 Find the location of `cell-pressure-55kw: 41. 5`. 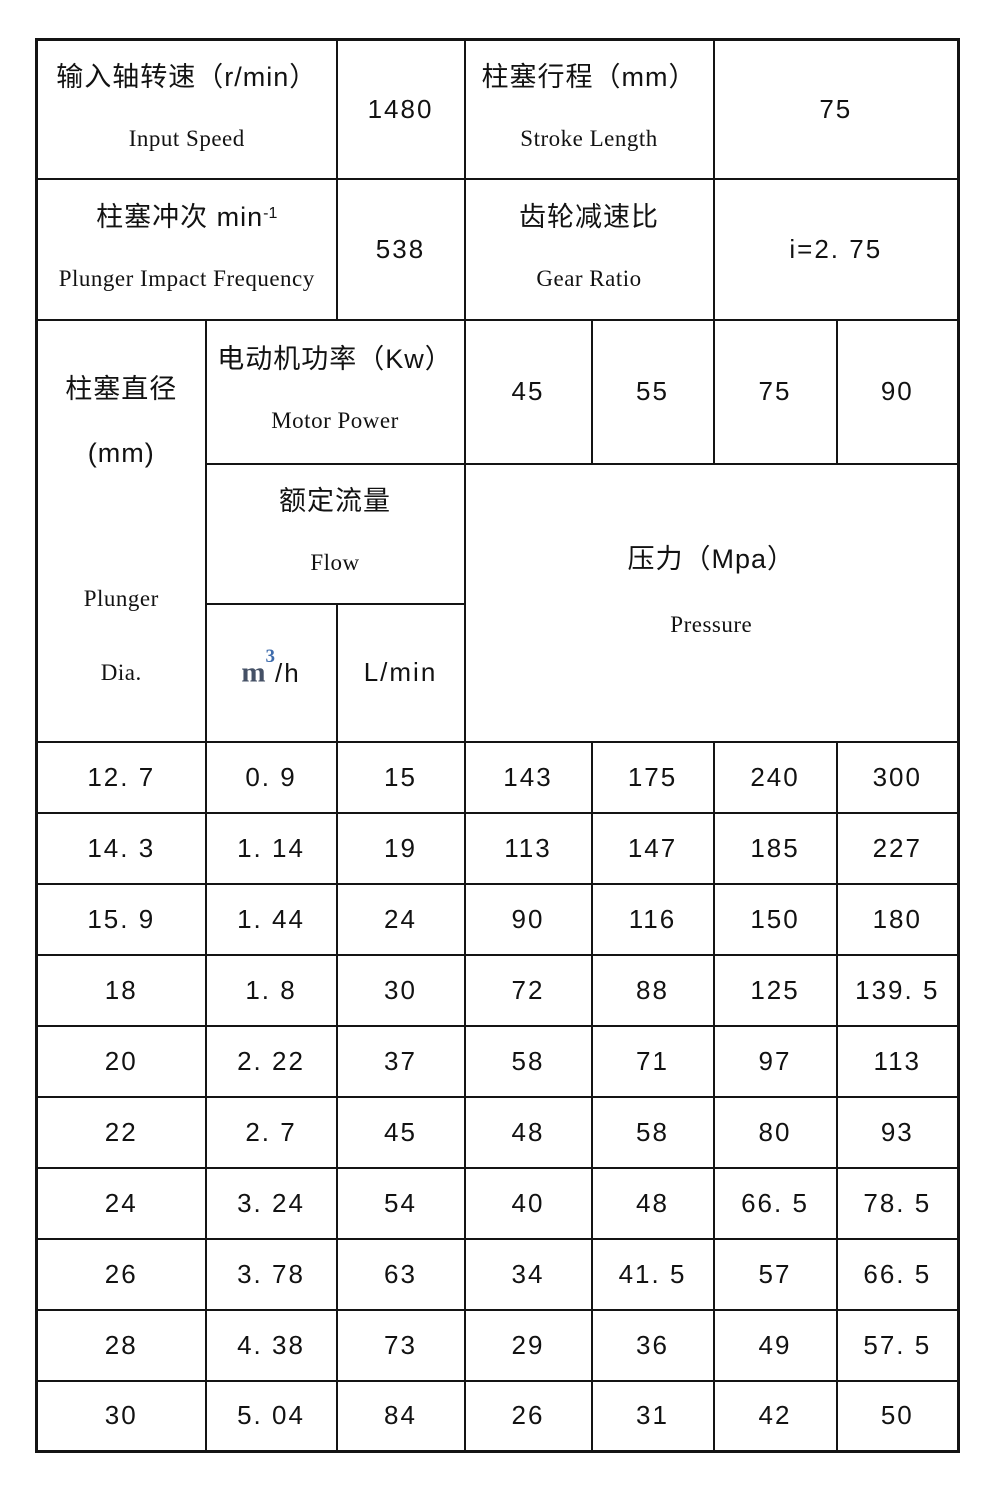

cell-pressure-55kw: 41. 5 is located at coordinates (652, 1274).